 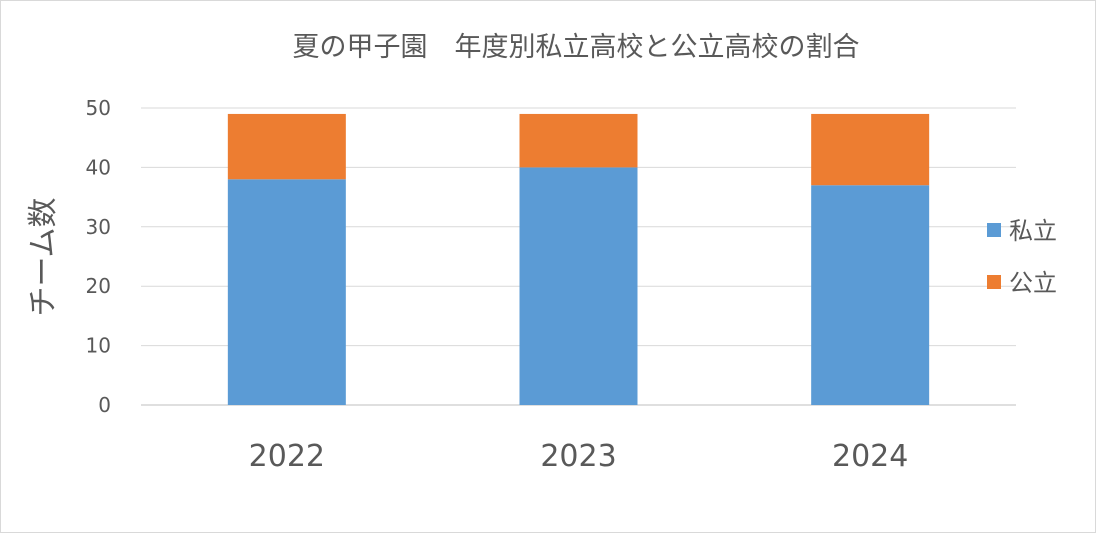 What do you see at coordinates (870, 456) in the screenshot?
I see `x-tick-label: 2024` at bounding box center [870, 456].